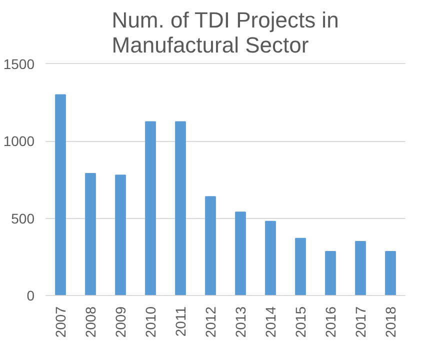 The width and height of the screenshot is (424, 344). I want to click on x-tick-label: 2009, so click(120, 322).